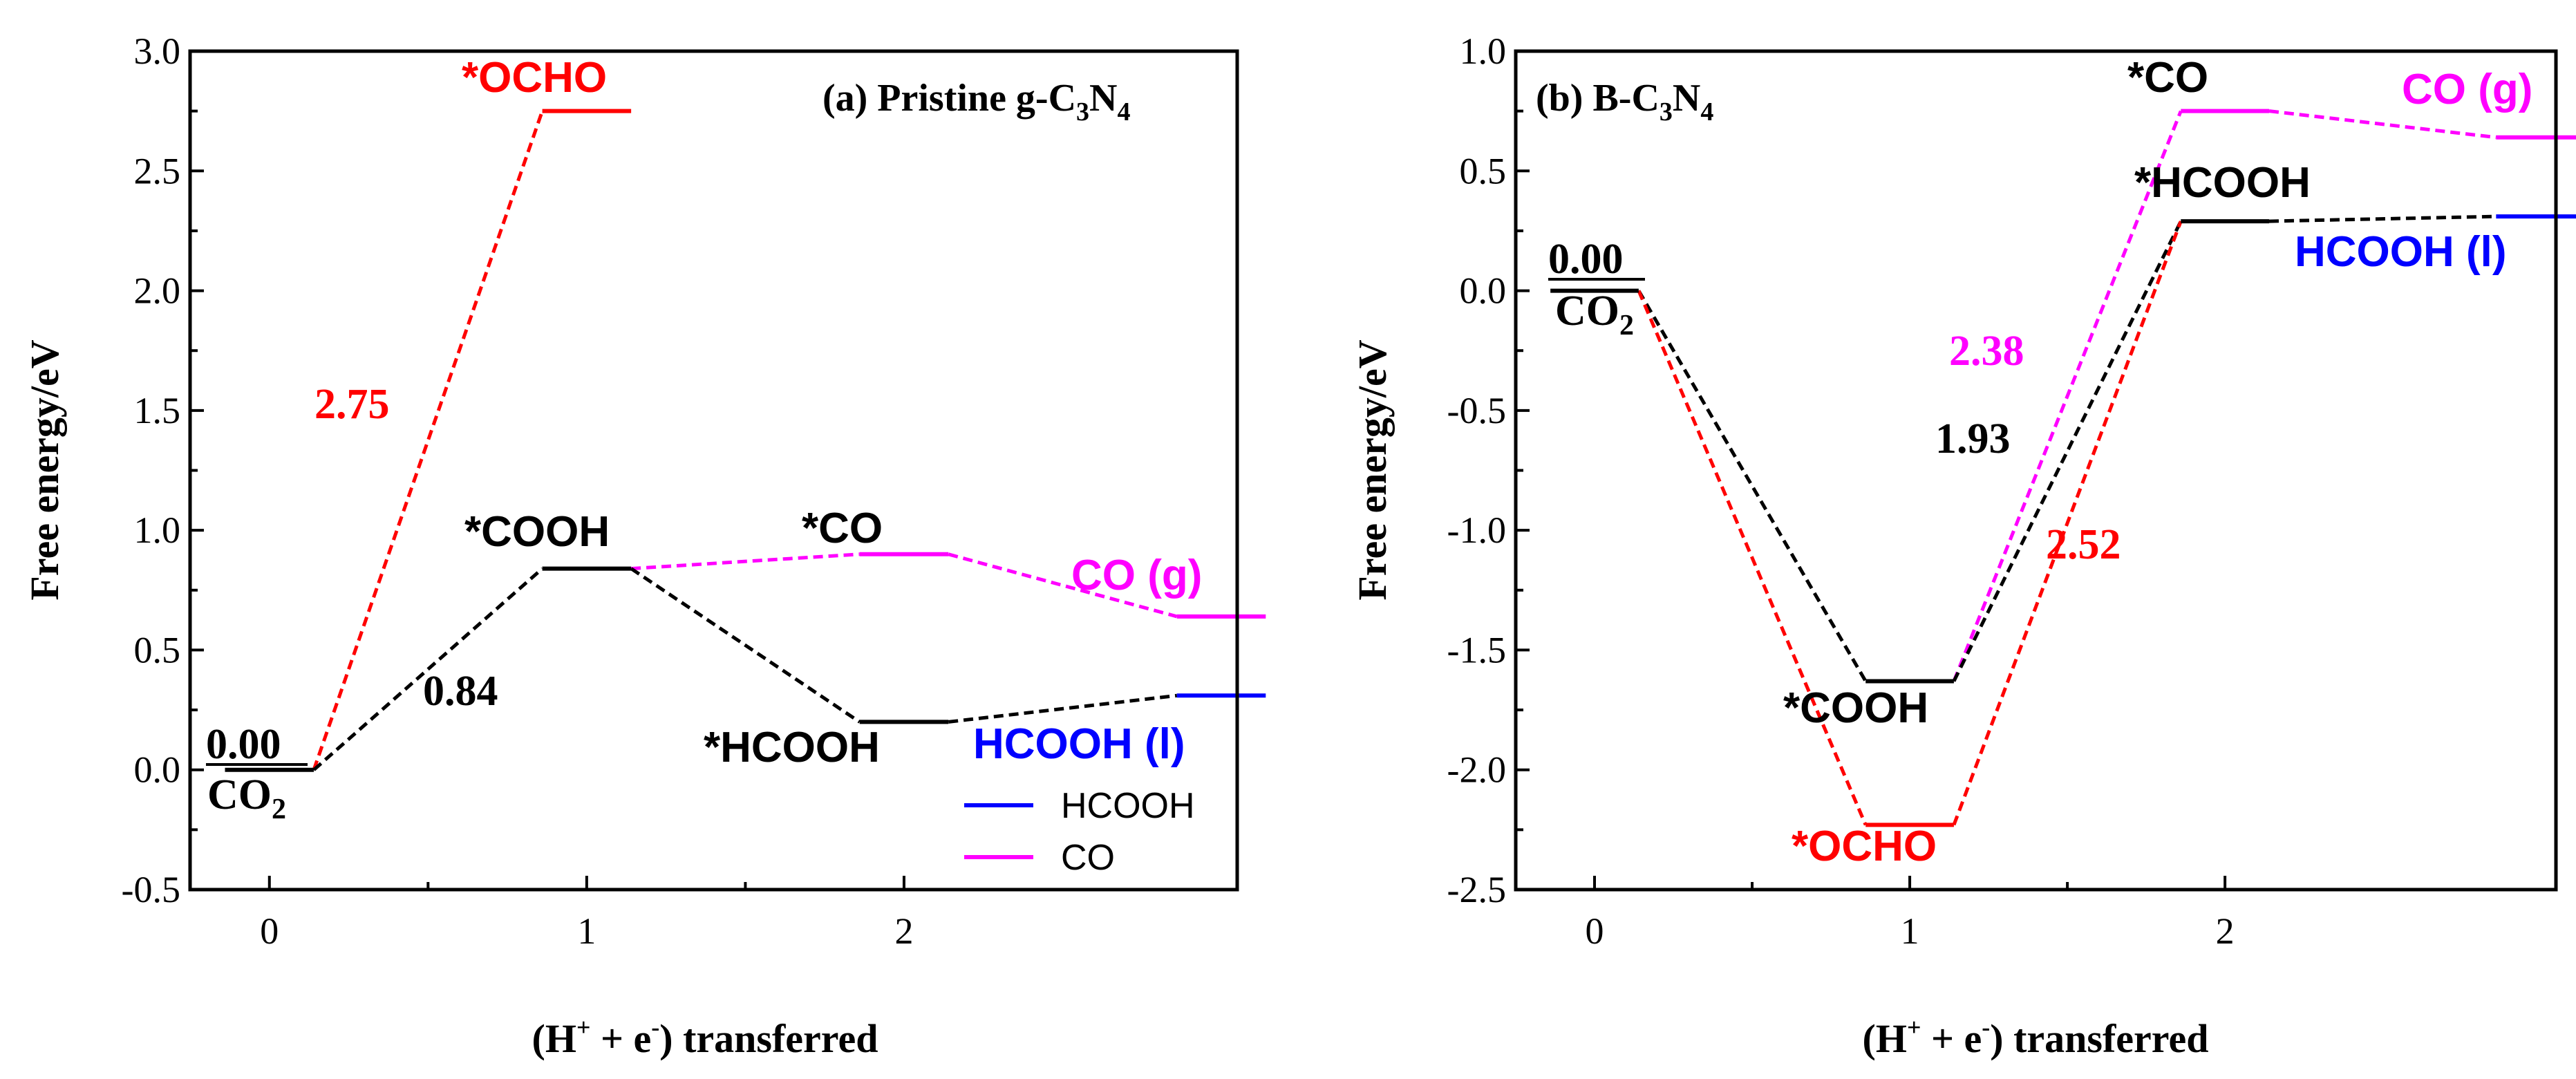 This screenshot has height=1079, width=2576. I want to click on panel-a-label-zero: 0.00, so click(243, 744).